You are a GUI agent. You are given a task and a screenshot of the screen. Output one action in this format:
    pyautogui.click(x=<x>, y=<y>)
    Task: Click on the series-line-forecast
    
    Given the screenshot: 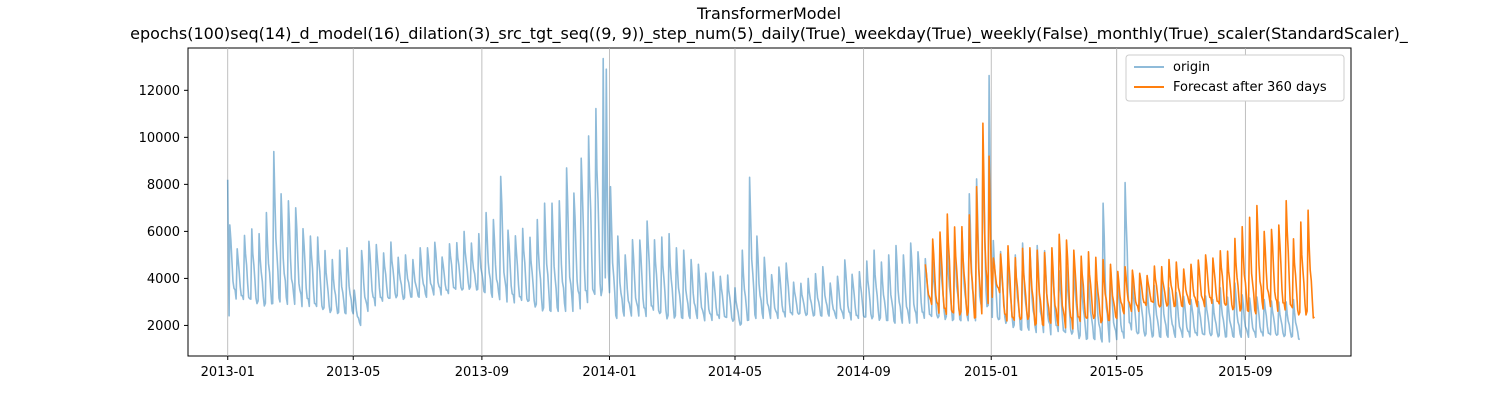 What is the action you would take?
    pyautogui.click(x=1119, y=226)
    